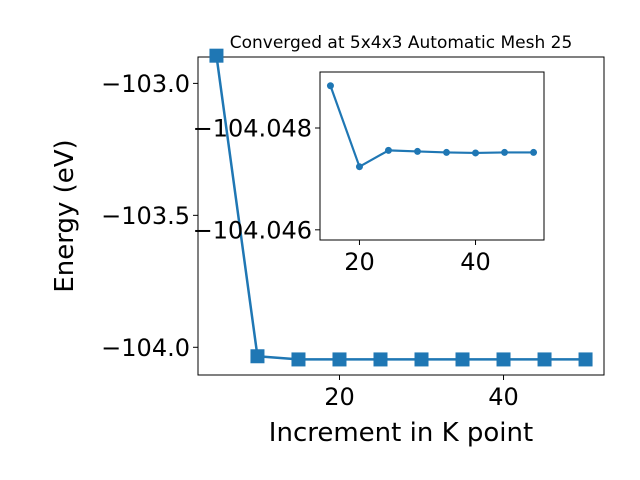  Describe the element at coordinates (145, 348) in the screenshot. I see `main-y-tick-label: −104.0` at that location.